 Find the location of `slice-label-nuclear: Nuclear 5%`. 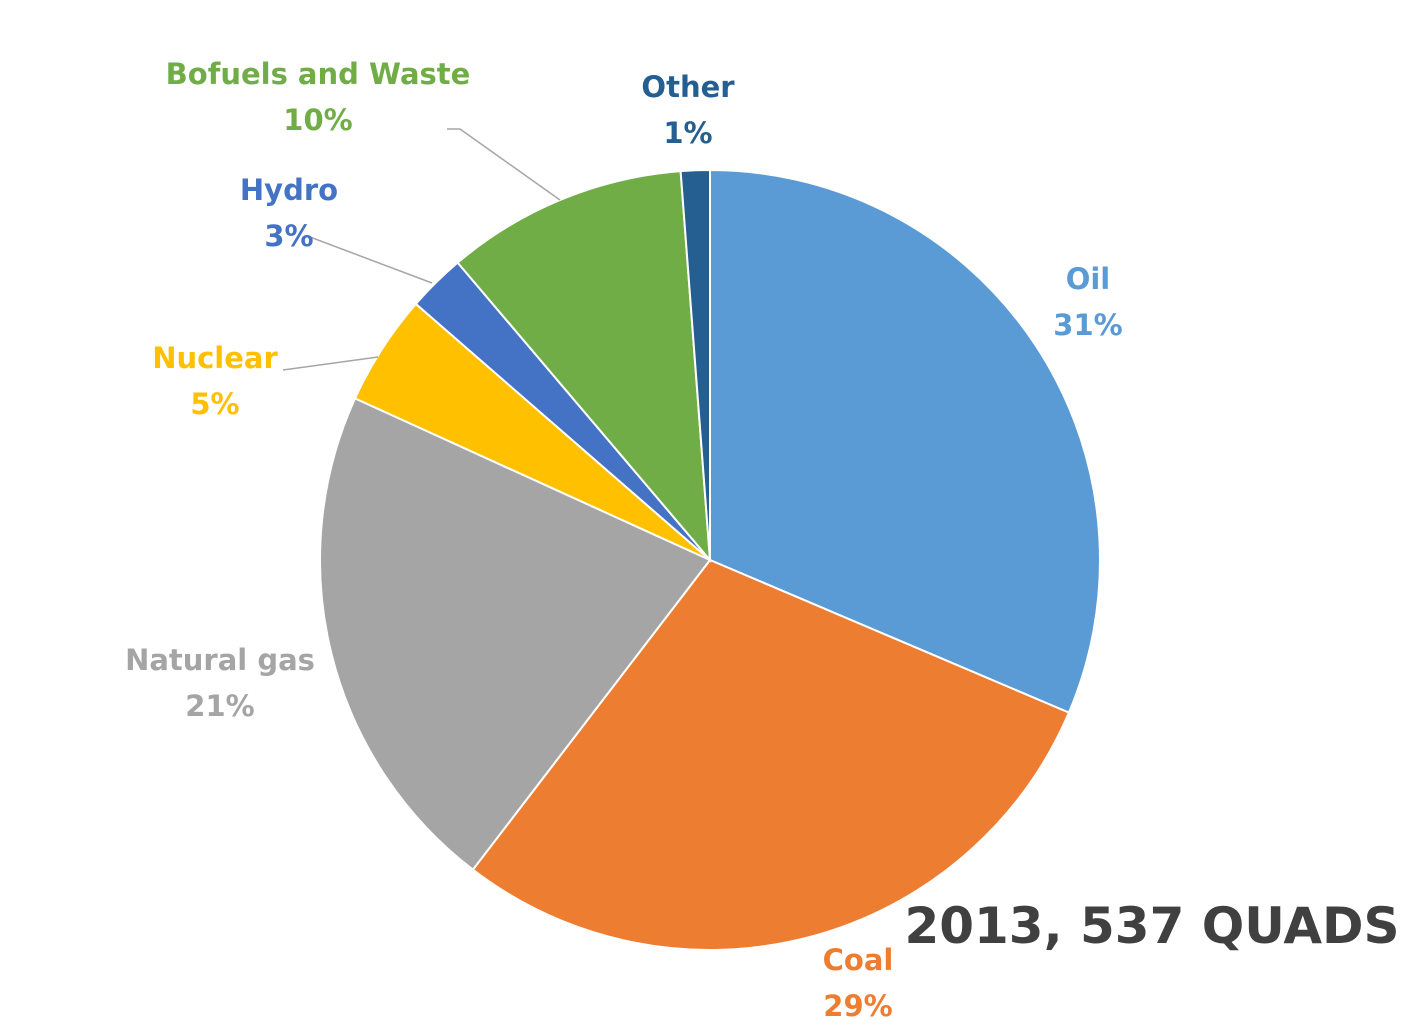

slice-label-nuclear: Nuclear 5% is located at coordinates (215, 381).